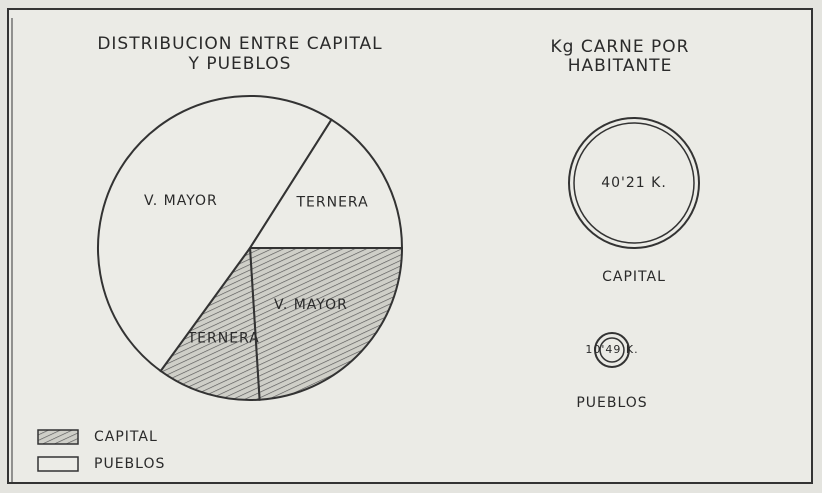  Describe the element at coordinates (240, 64) in the screenshot. I see `pie-title: Y PUEBLOS` at that location.